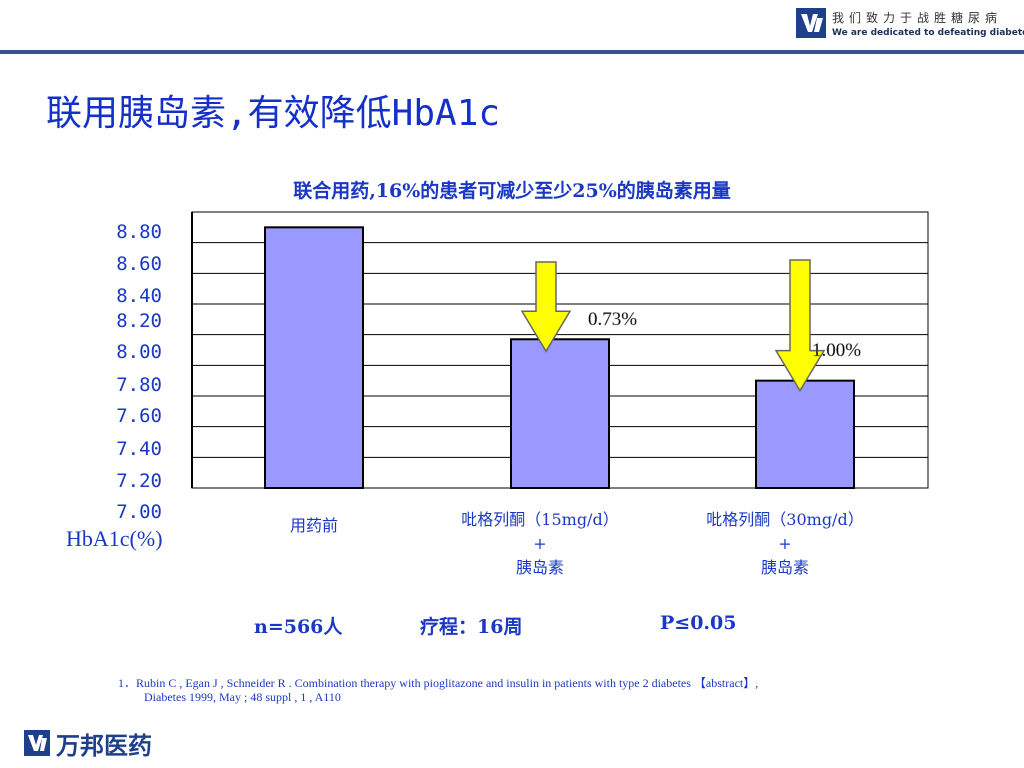 This screenshot has width=1024, height=768. What do you see at coordinates (928, 33) in the screenshot?
I see `header-slogan-en: We are dedicated to defeating diabetes` at bounding box center [928, 33].